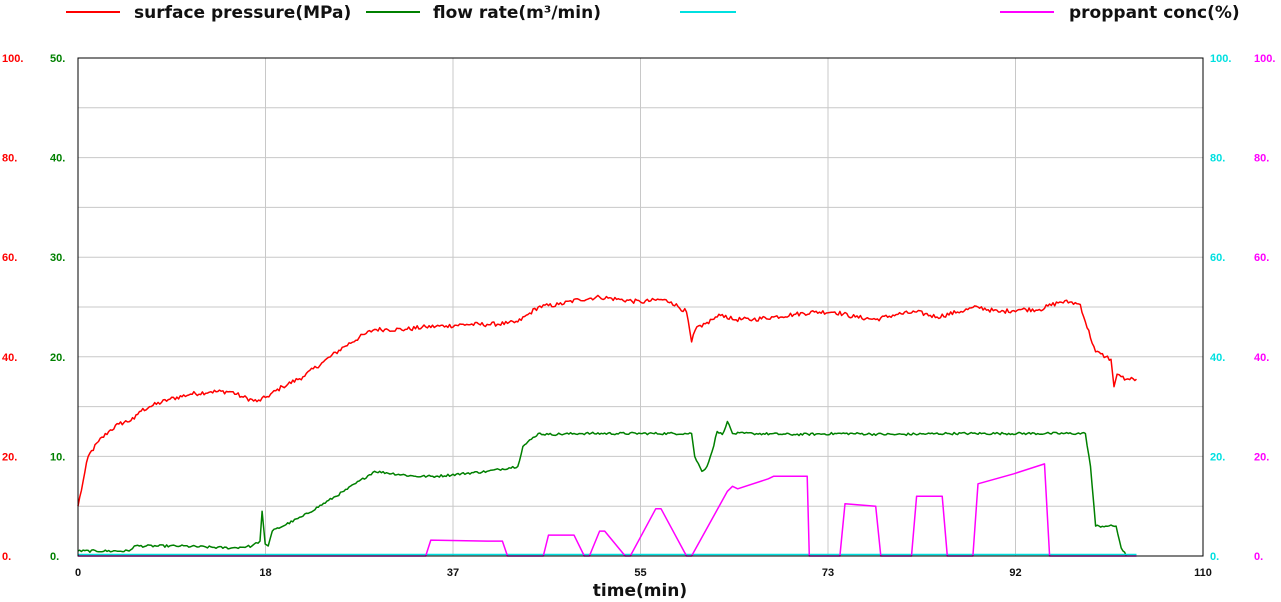 The height and width of the screenshot is (602, 1281). What do you see at coordinates (1264, 59) in the screenshot?
I see `y-tick-label-conc: 100.` at bounding box center [1264, 59].